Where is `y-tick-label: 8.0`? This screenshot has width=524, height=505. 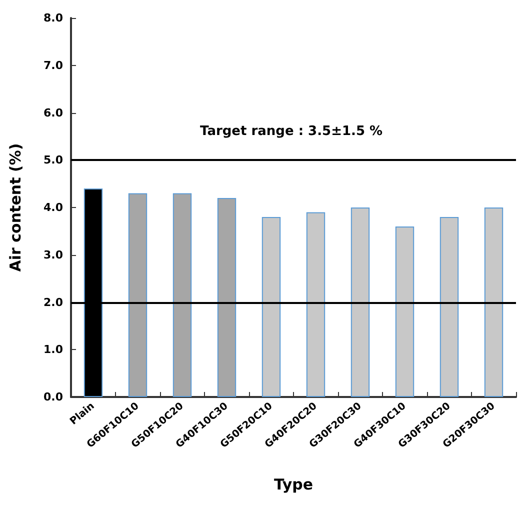 y-tick-label: 8.0 is located at coordinates (54, 18).